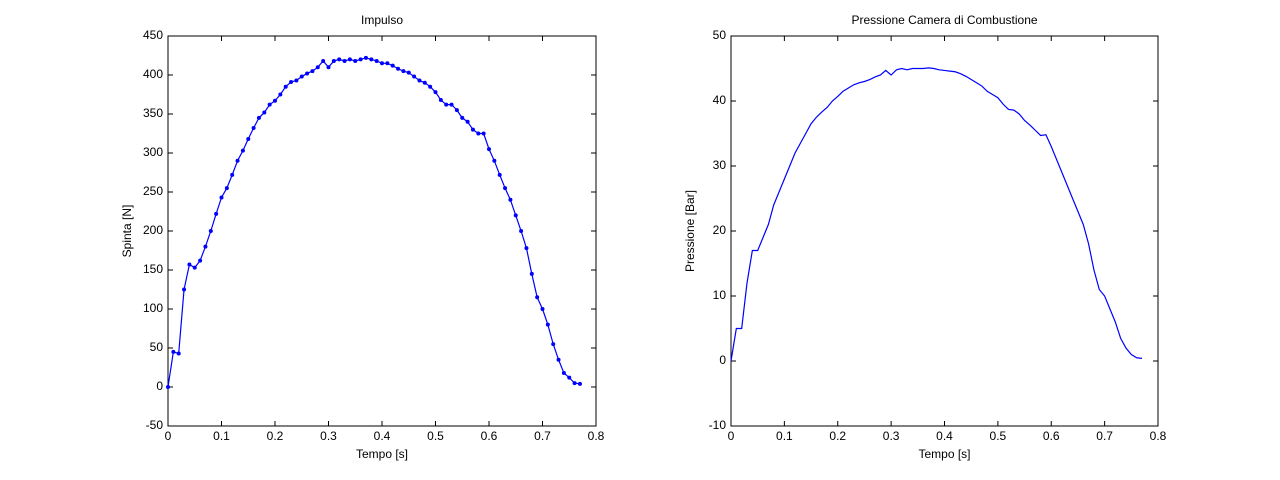 This screenshot has width=1280, height=480. Describe the element at coordinates (153, 269) in the screenshot. I see `y-tick-label: 150` at that location.